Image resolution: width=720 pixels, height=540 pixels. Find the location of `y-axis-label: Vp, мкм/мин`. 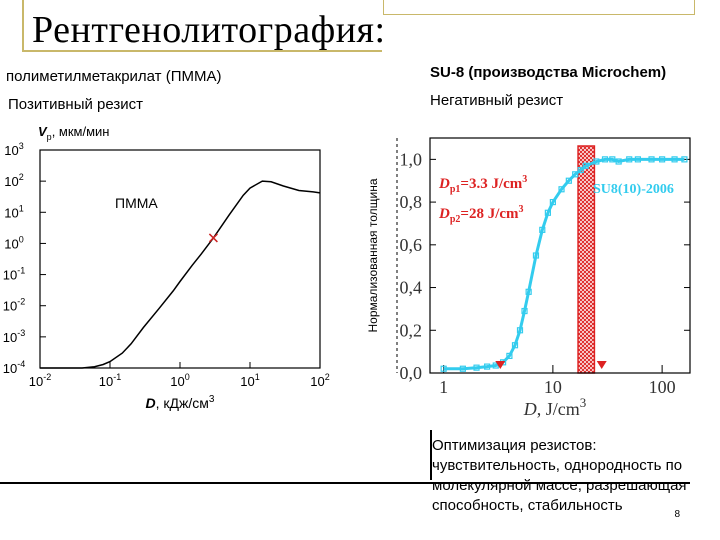

y-axis-label: Vp, мкм/мин is located at coordinates (73, 133).